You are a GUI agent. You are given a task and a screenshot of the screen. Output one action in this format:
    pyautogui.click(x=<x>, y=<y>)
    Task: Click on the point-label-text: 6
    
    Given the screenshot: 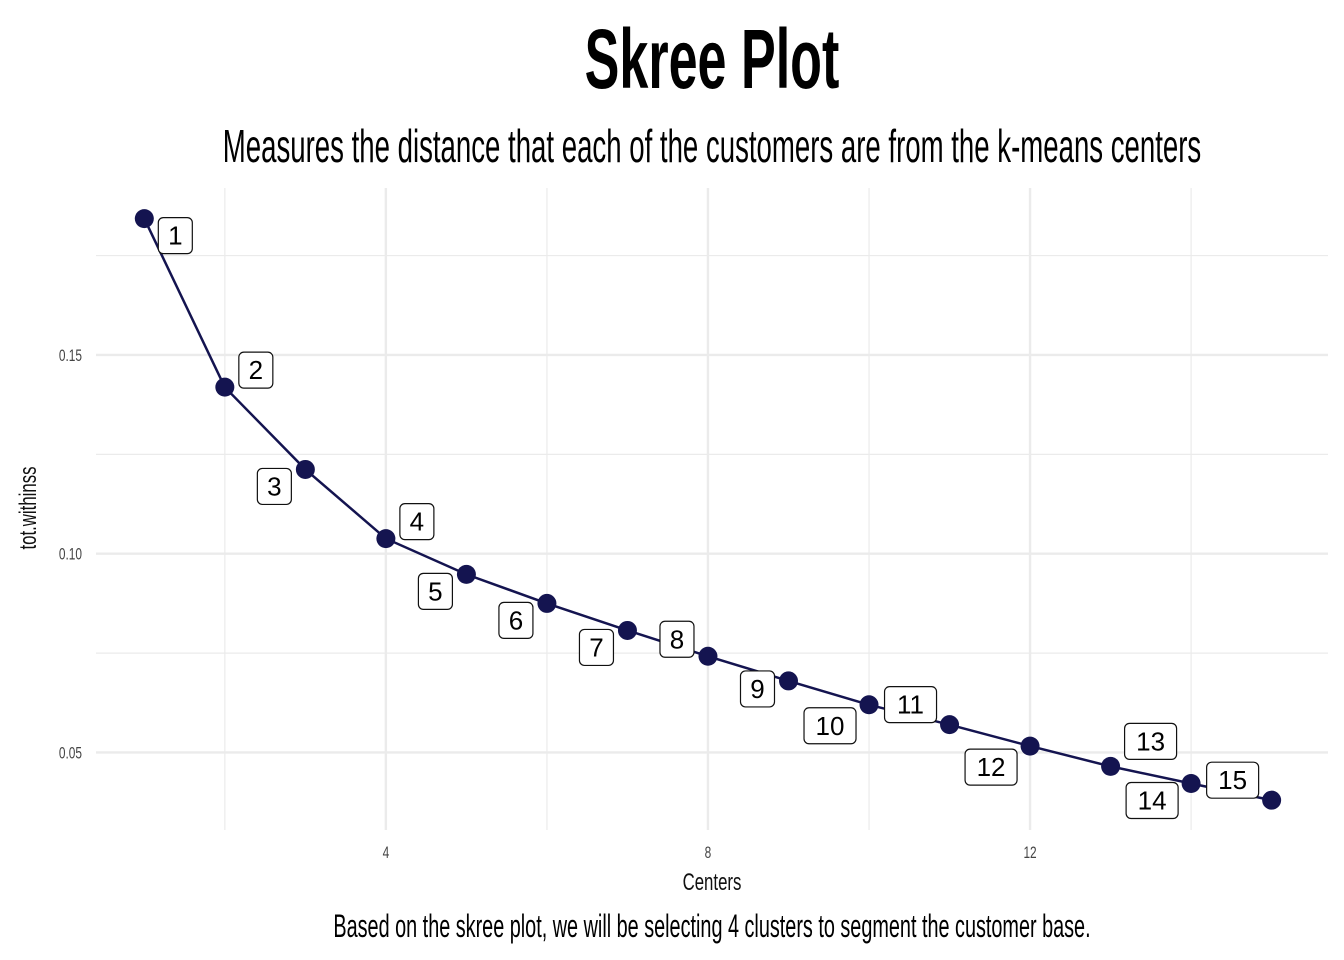 What is the action you would take?
    pyautogui.click(x=516, y=620)
    